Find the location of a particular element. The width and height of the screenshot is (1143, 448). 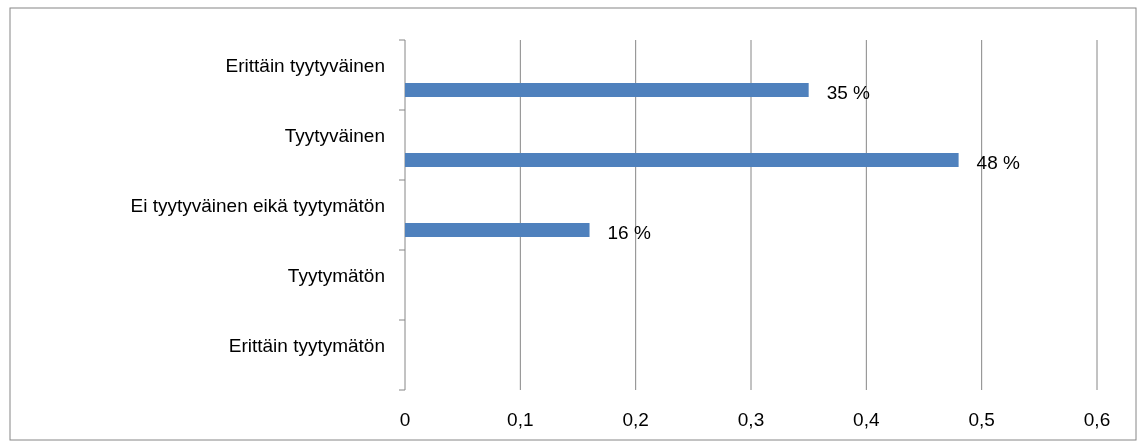

x-tick-label: 0,3 is located at coordinates (751, 419).